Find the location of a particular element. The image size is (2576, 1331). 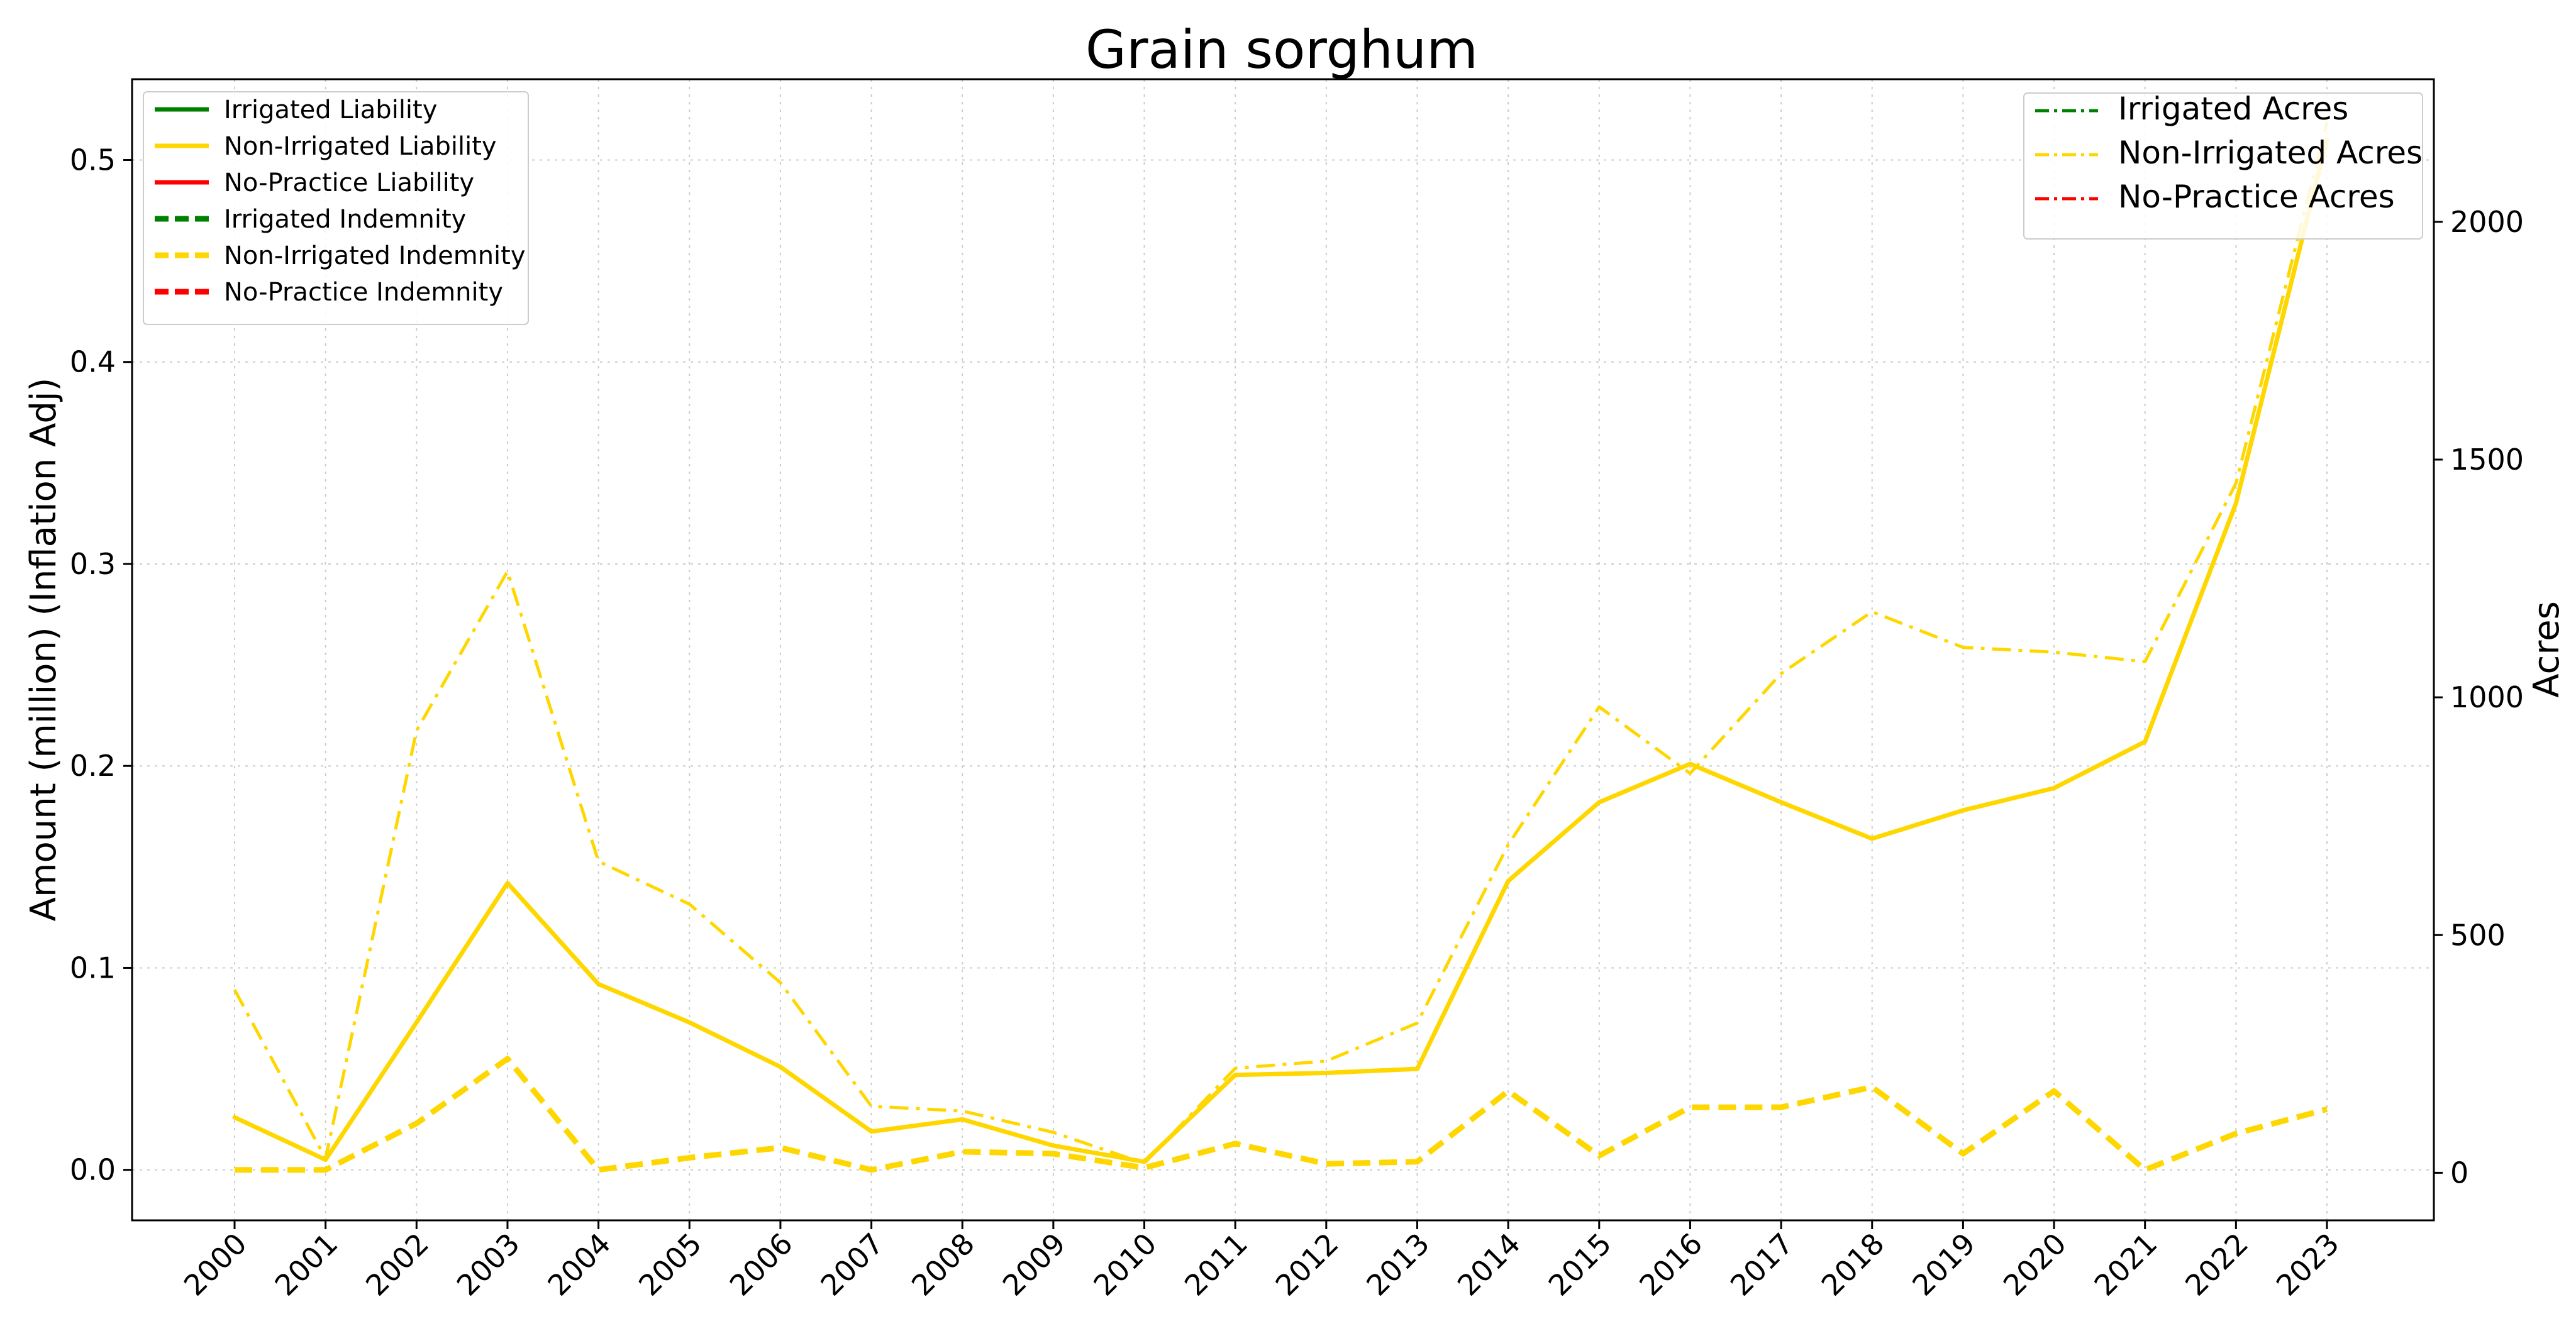

y-tick-label-right: 0 is located at coordinates (2459, 1173).